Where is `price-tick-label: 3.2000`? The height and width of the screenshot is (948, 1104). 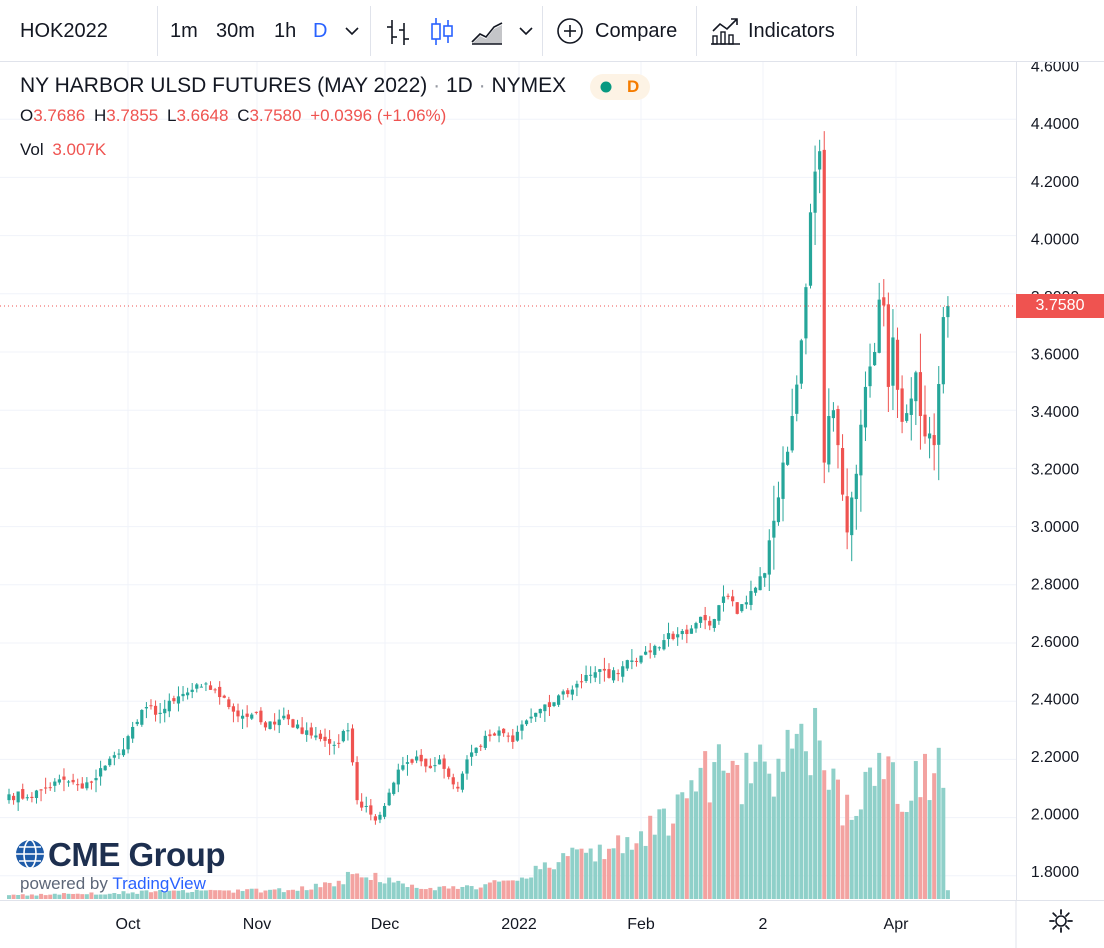 price-tick-label: 3.2000 is located at coordinates (1055, 469).